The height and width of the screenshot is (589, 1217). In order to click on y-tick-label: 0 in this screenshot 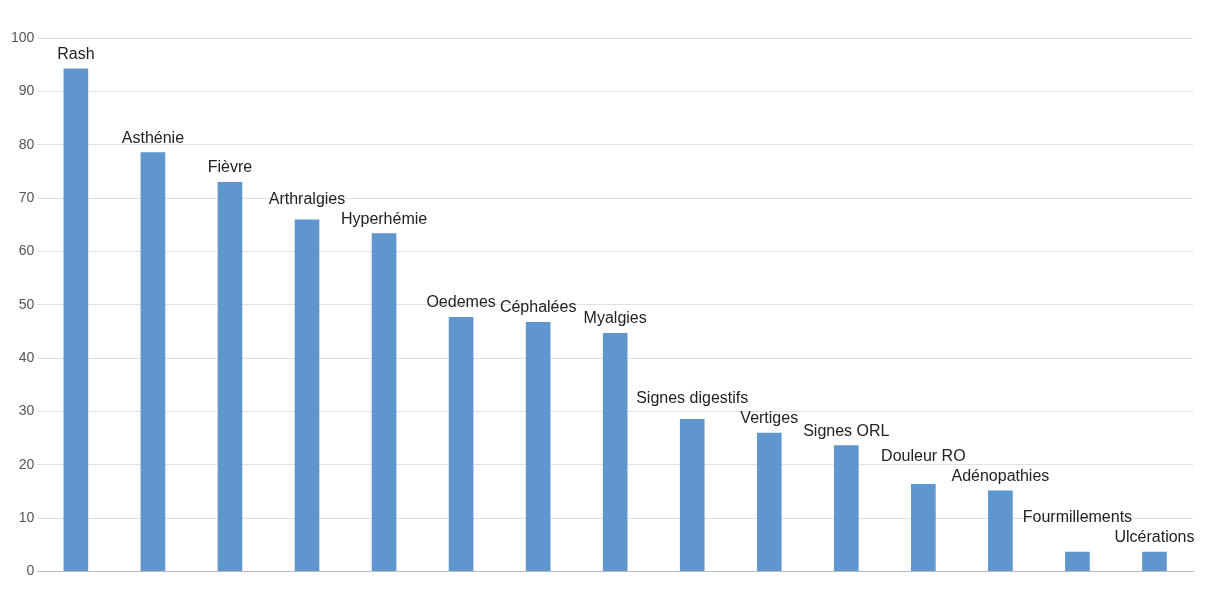, I will do `click(30, 570)`.